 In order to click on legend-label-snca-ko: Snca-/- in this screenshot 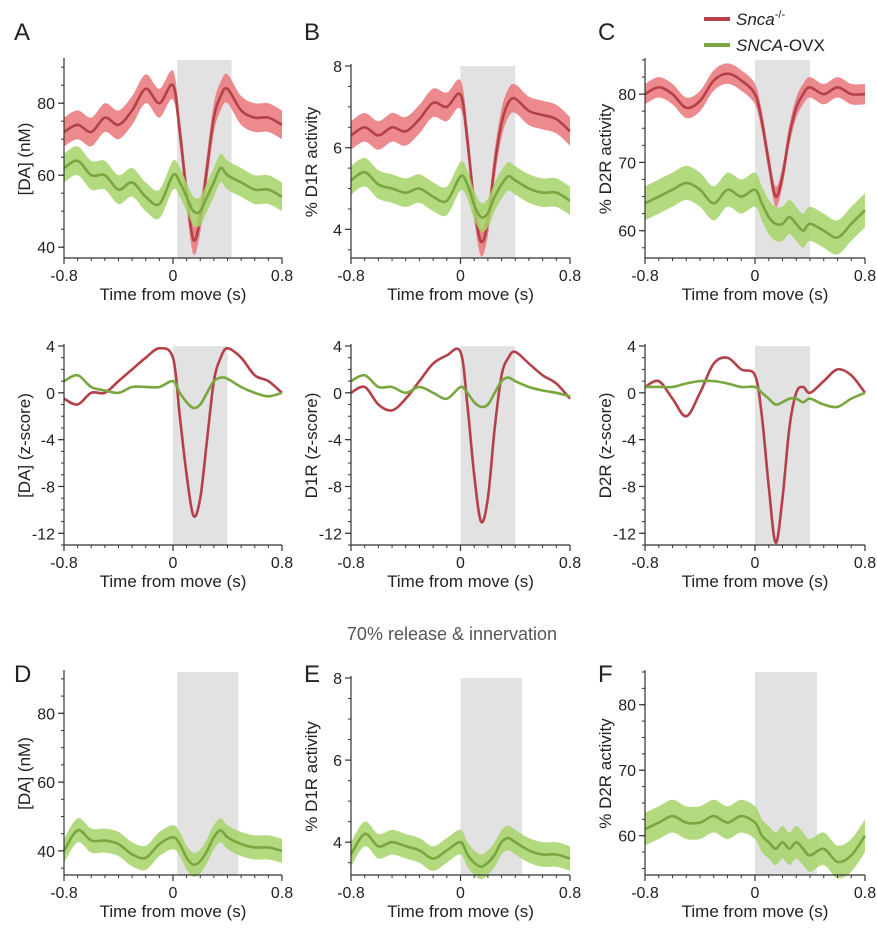, I will do `click(760, 19)`.